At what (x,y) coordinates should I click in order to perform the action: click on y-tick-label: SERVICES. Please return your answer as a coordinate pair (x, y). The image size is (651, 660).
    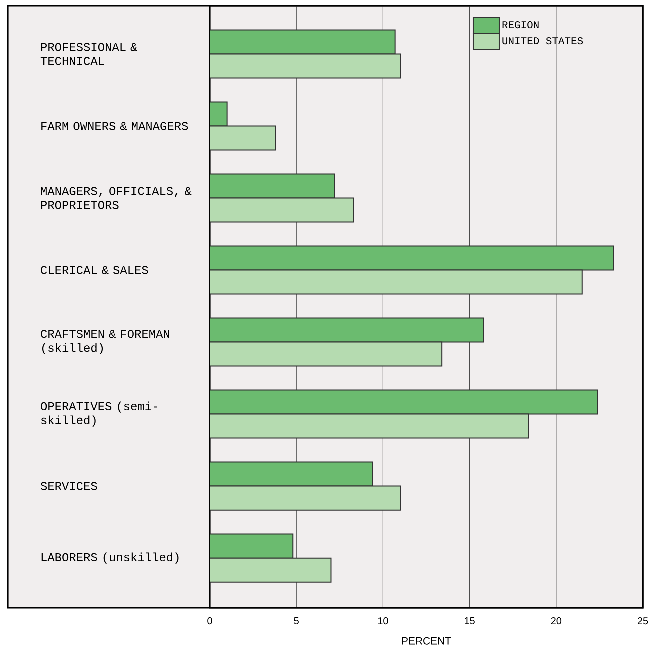
    Looking at the image, I should click on (69, 486).